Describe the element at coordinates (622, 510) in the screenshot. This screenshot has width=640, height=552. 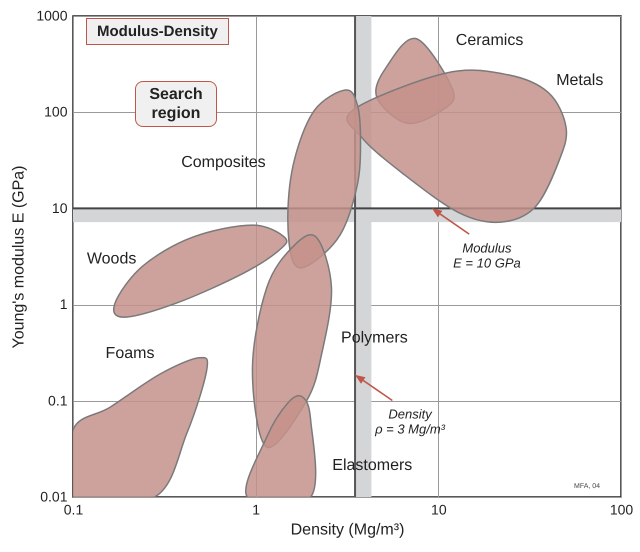
I see `x-tick-label: 100` at that location.